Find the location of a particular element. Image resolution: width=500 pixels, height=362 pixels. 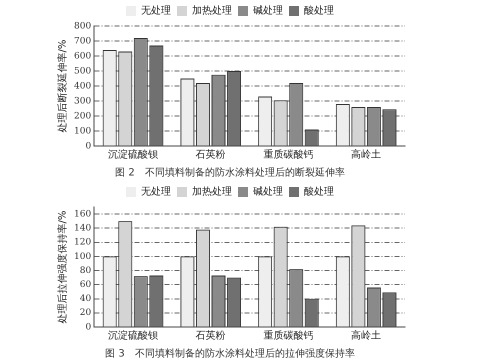

y-axis-title: 处理后断裂延伸率/% is located at coordinates (62, 86).